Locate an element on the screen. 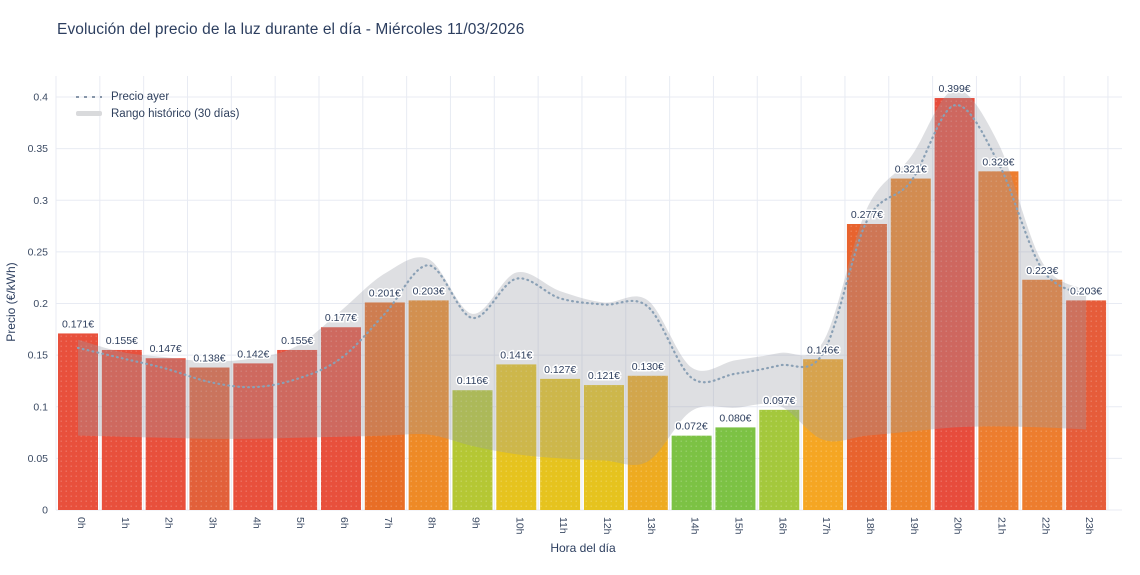 This screenshot has height=575, width=1140. x-tick-label: 7h is located at coordinates (388, 523).